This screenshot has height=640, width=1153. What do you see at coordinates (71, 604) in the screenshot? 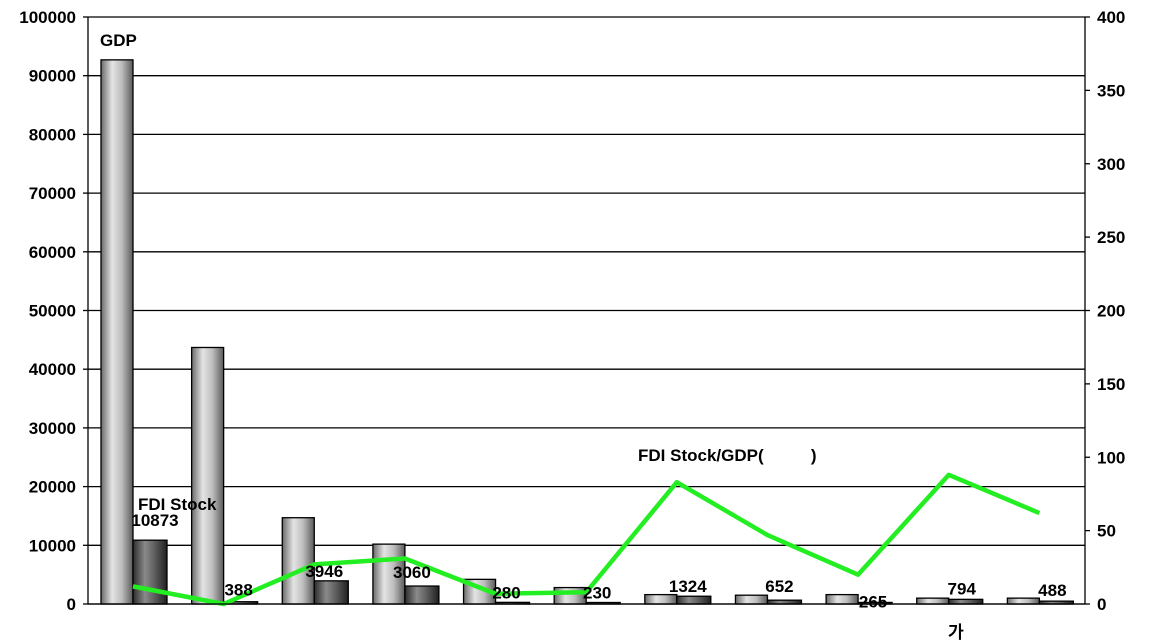
I see `left-tick-label-0: 0` at bounding box center [71, 604].